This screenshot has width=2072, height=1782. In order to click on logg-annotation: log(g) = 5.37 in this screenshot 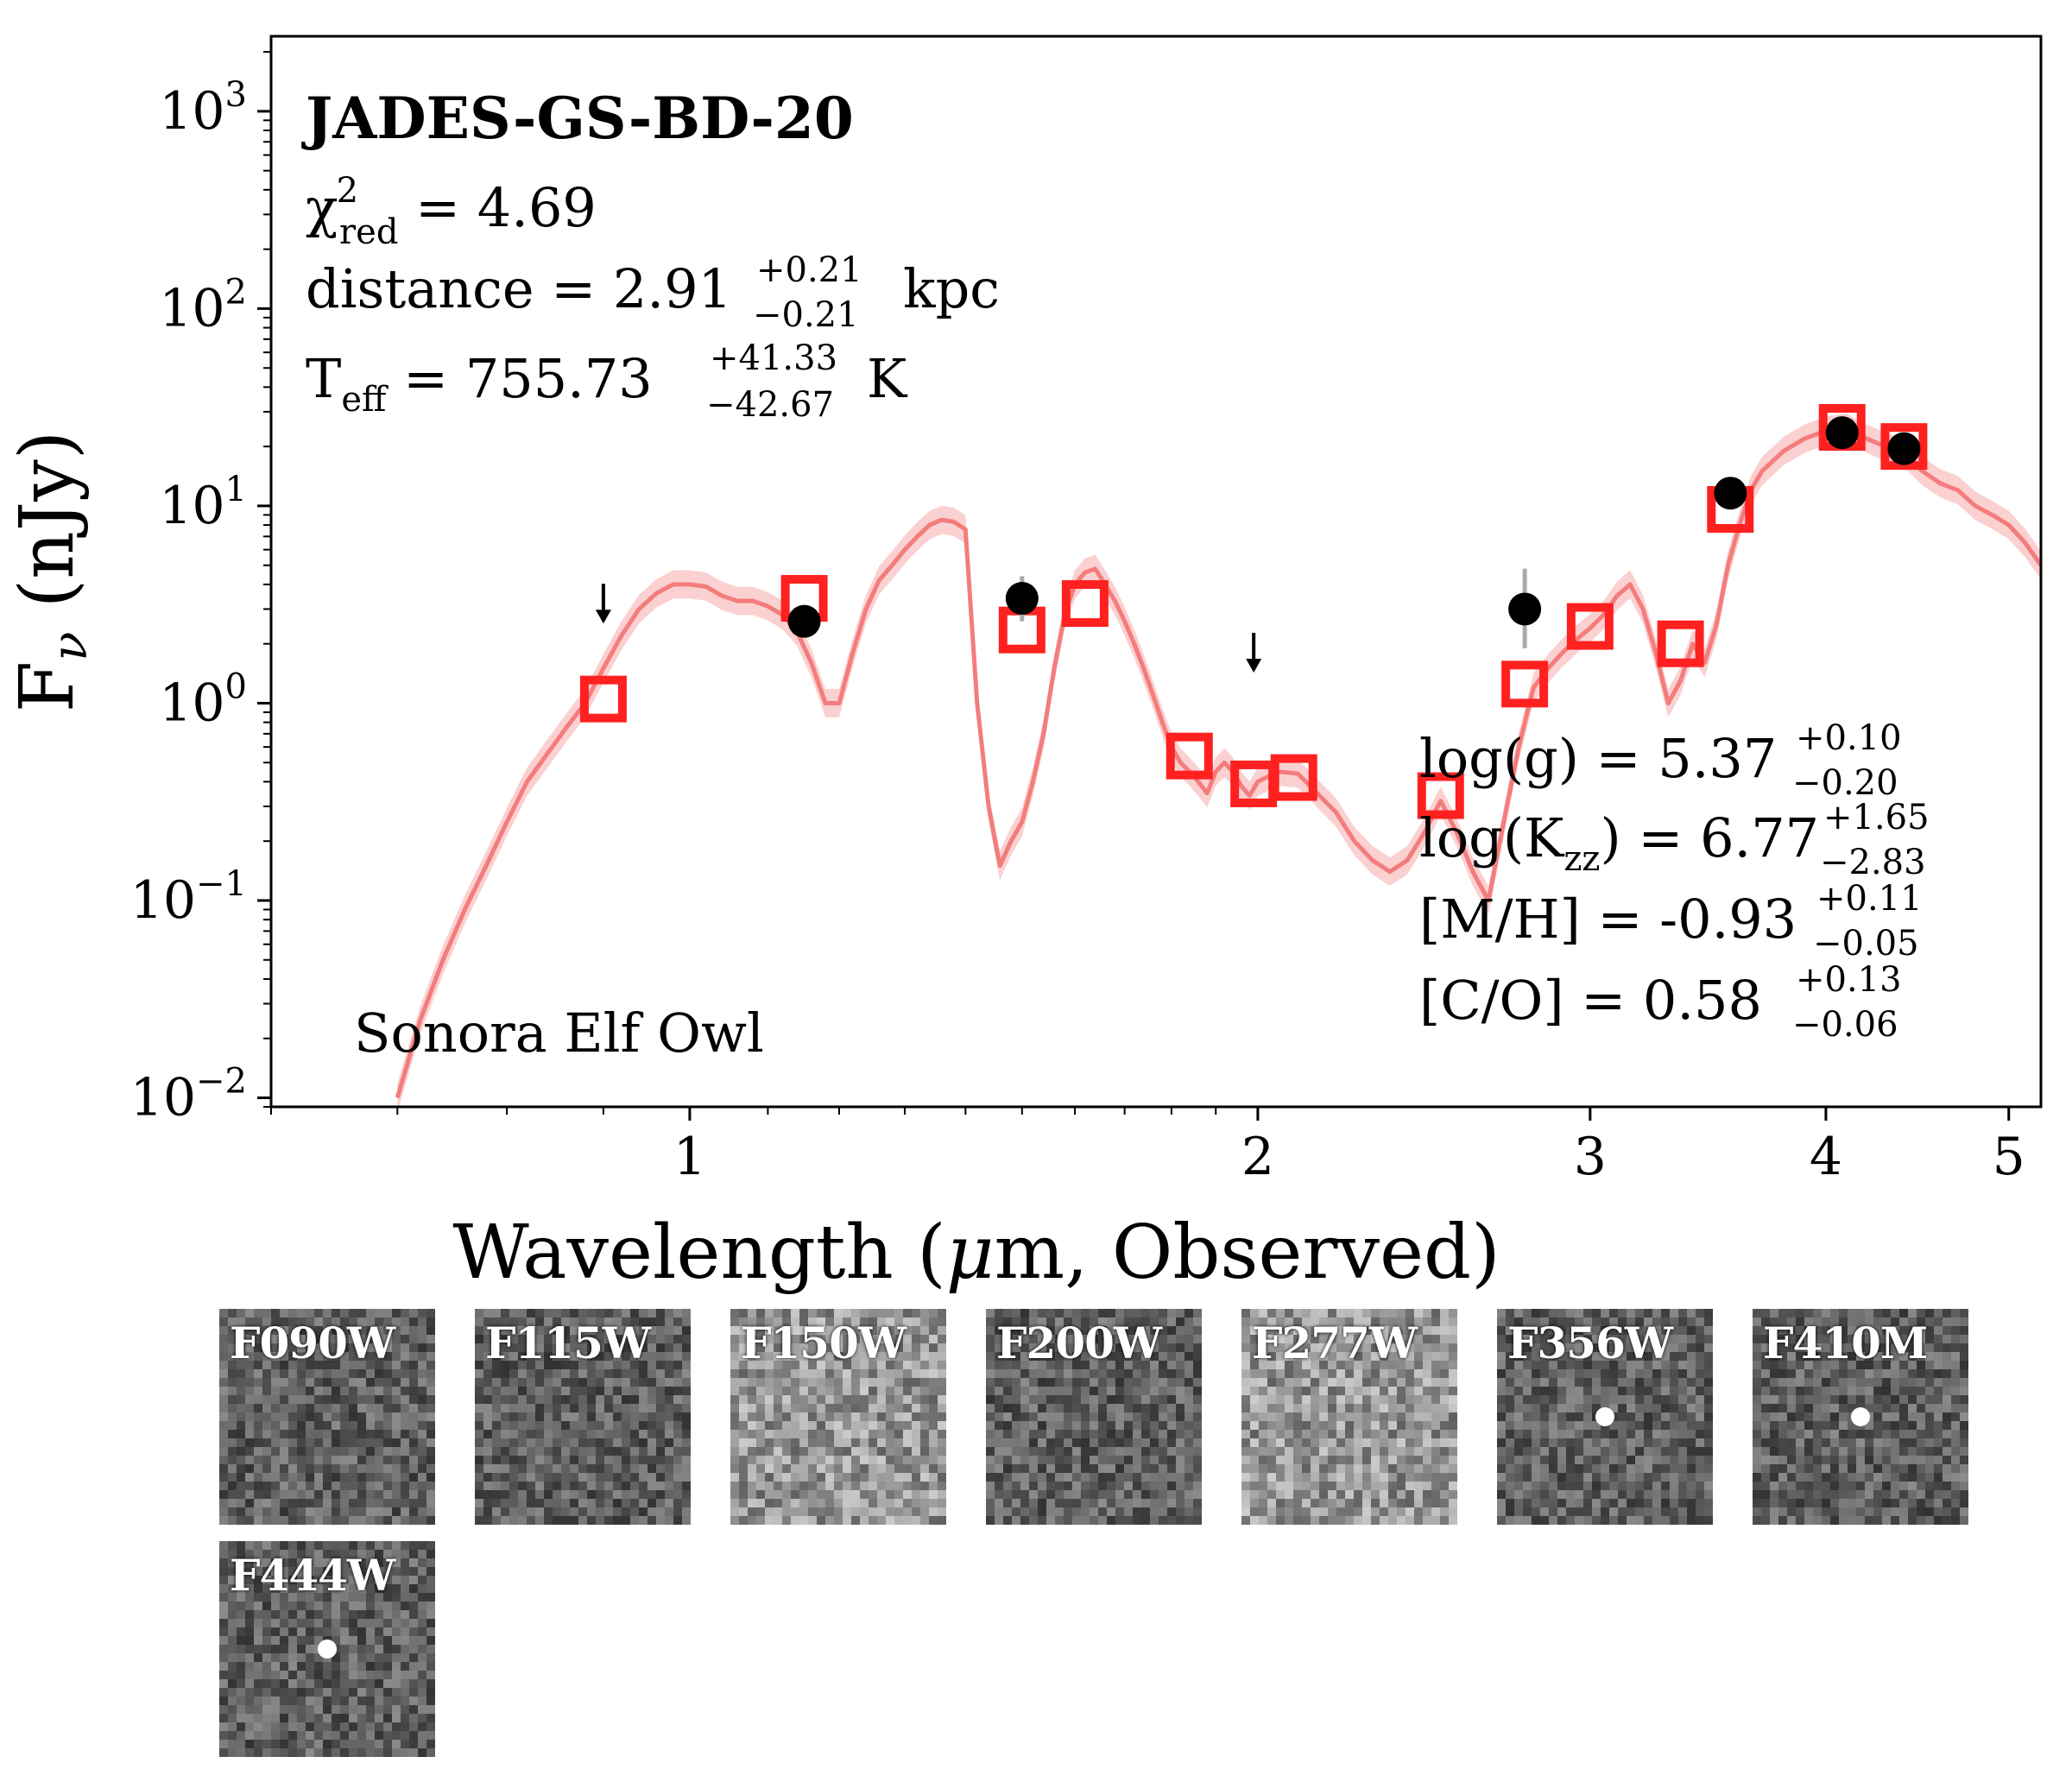, I will do `click(1598, 758)`.